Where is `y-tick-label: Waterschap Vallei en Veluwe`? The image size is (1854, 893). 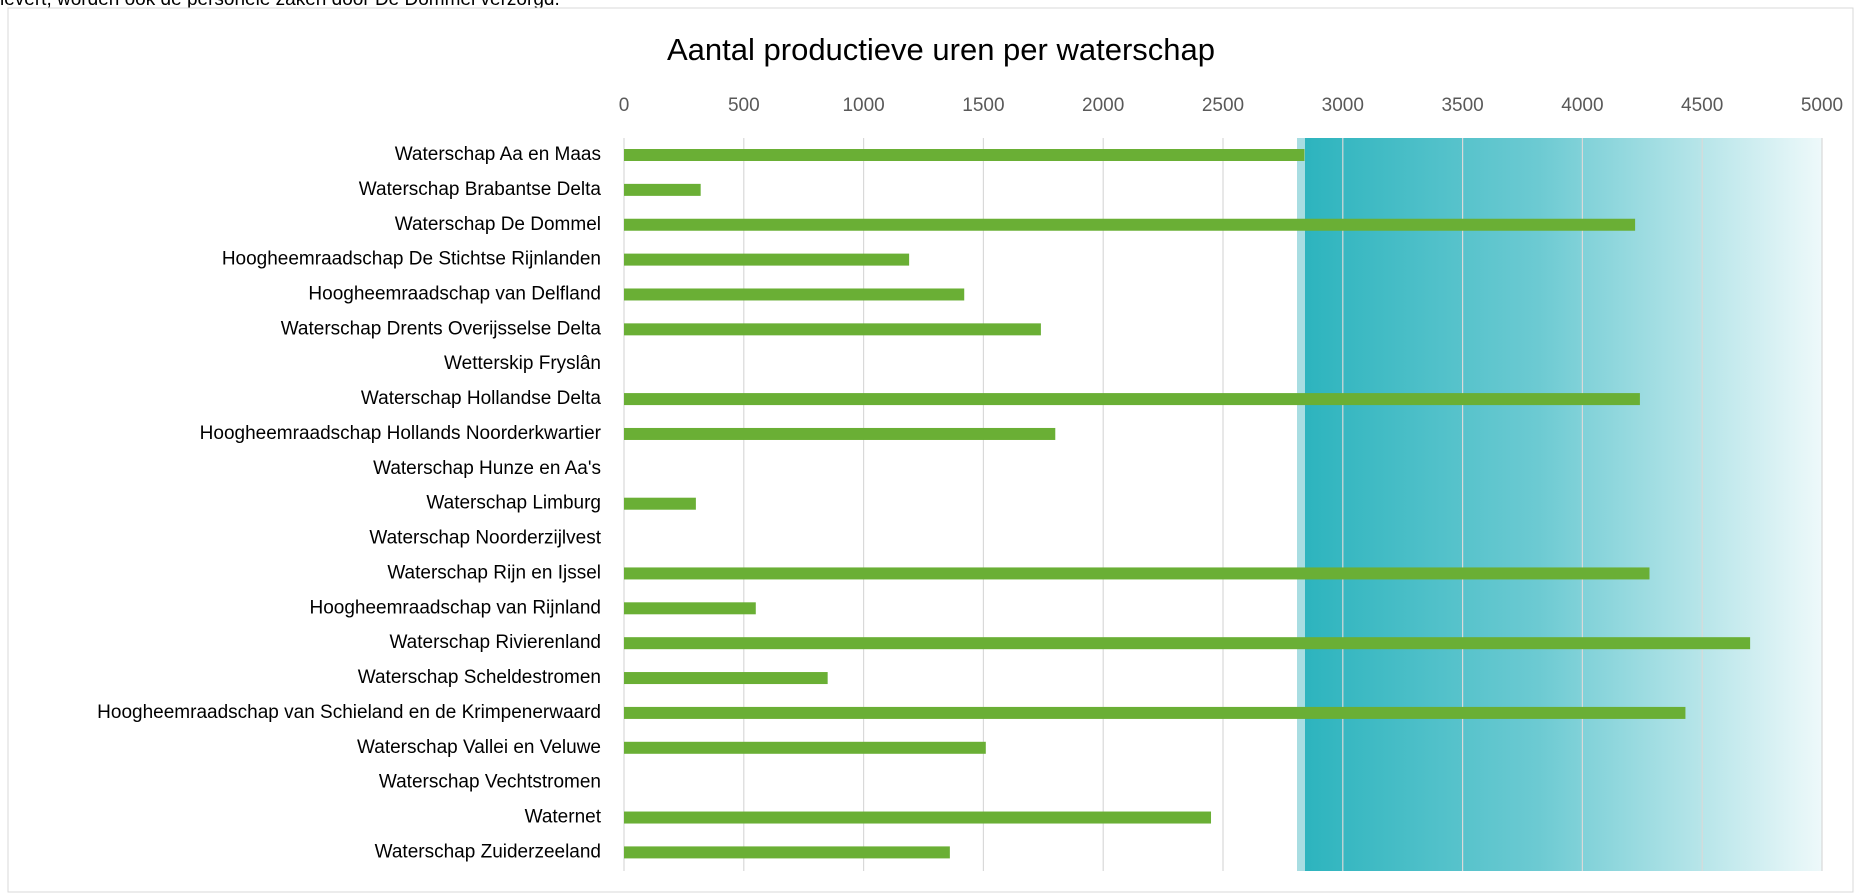 y-tick-label: Waterschap Vallei en Veluwe is located at coordinates (479, 747).